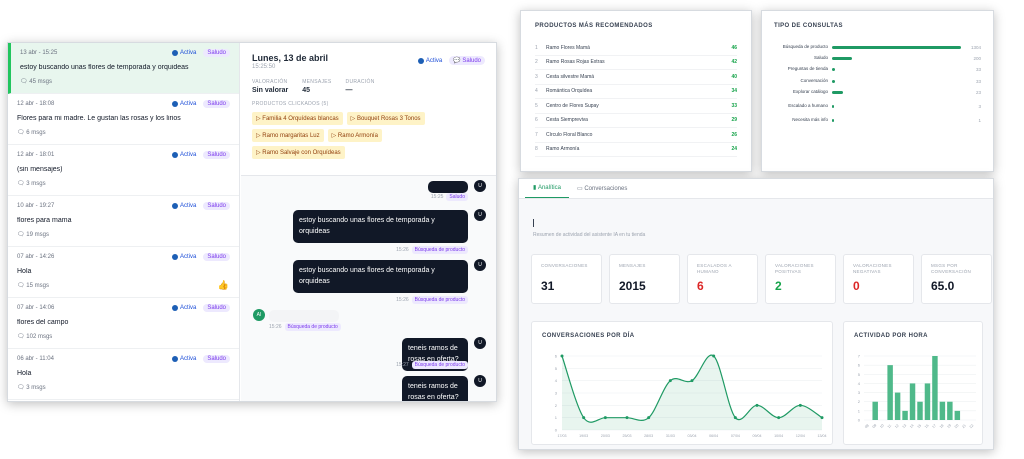  What do you see at coordinates (439, 250) in the screenshot?
I see `message-tag: Búsqueda de producto` at bounding box center [439, 250].